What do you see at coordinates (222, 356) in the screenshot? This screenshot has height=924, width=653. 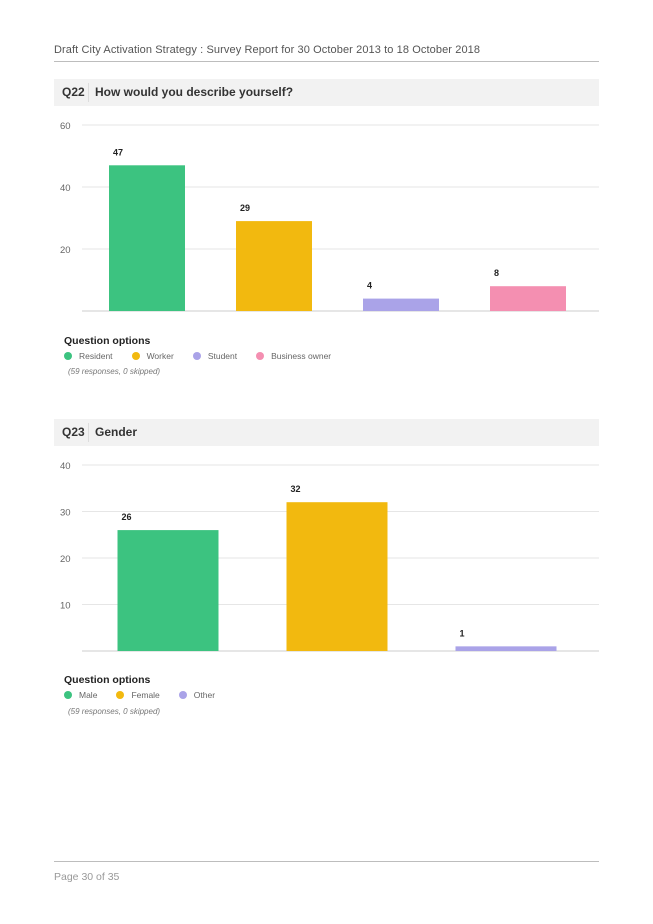 I see `legend-label: Student` at bounding box center [222, 356].